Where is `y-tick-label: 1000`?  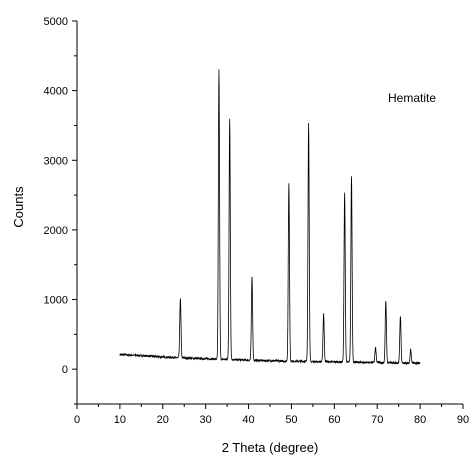 y-tick-label: 1000 is located at coordinates (56, 301).